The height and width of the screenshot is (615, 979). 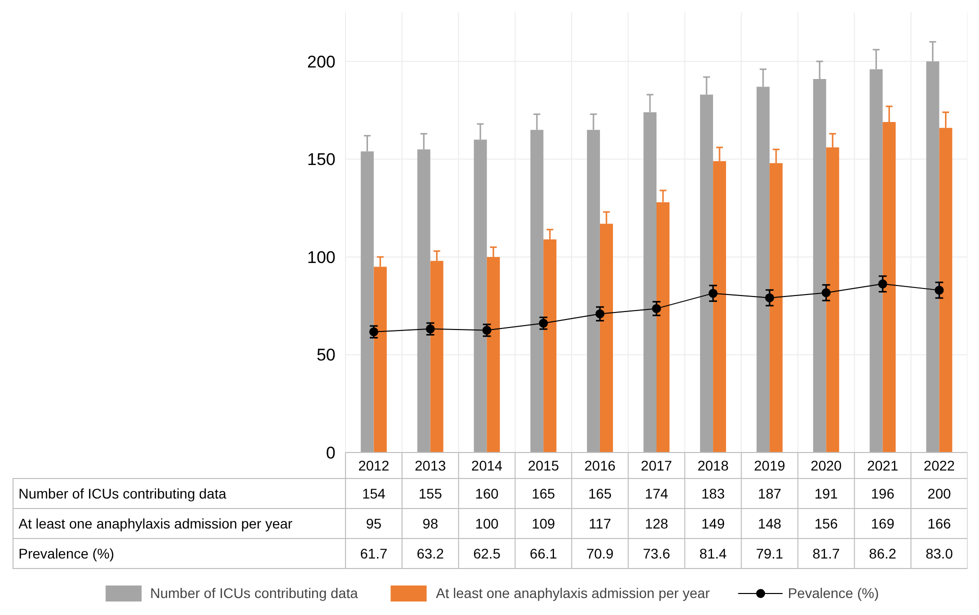 I want to click on y-tick-label: 150, so click(x=321, y=160).